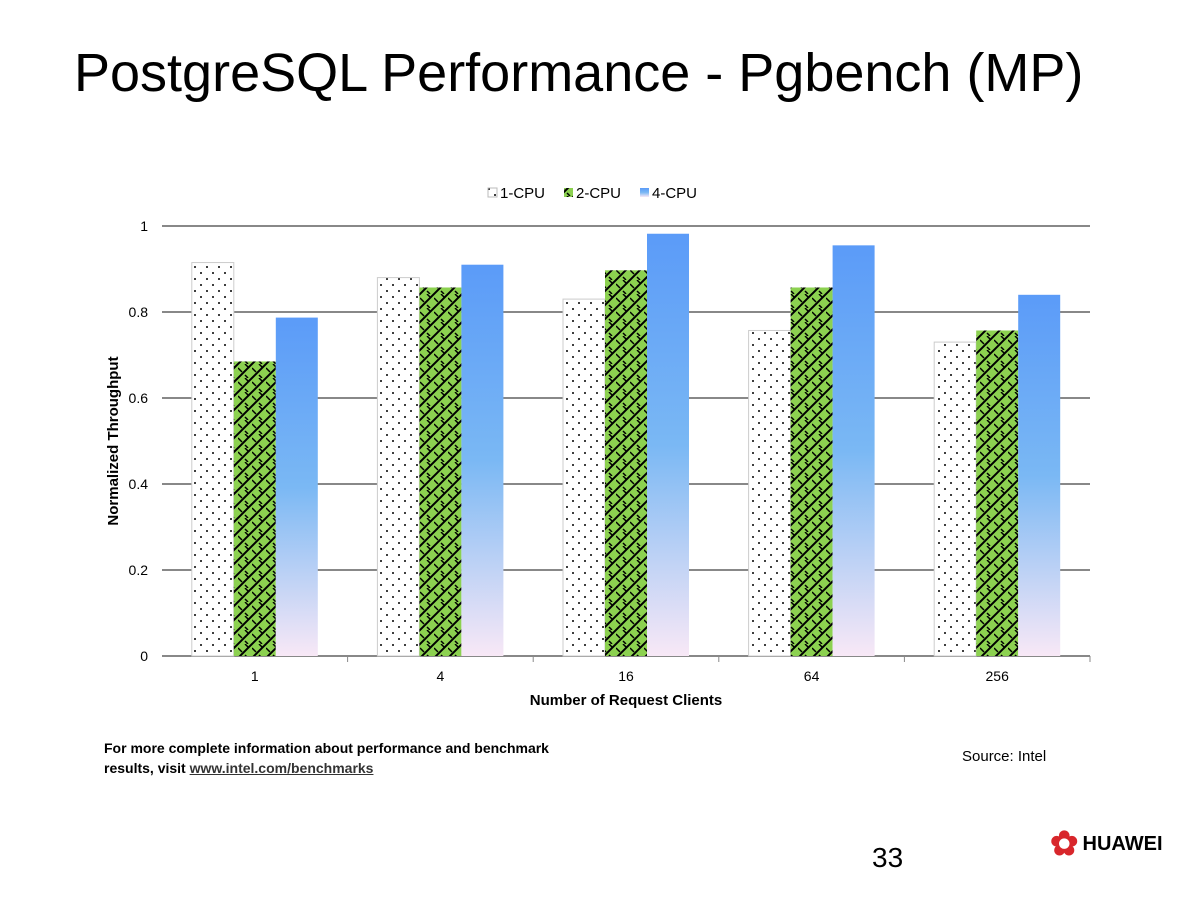  What do you see at coordinates (139, 570) in the screenshot?
I see `y-tick-label: 0.2` at bounding box center [139, 570].